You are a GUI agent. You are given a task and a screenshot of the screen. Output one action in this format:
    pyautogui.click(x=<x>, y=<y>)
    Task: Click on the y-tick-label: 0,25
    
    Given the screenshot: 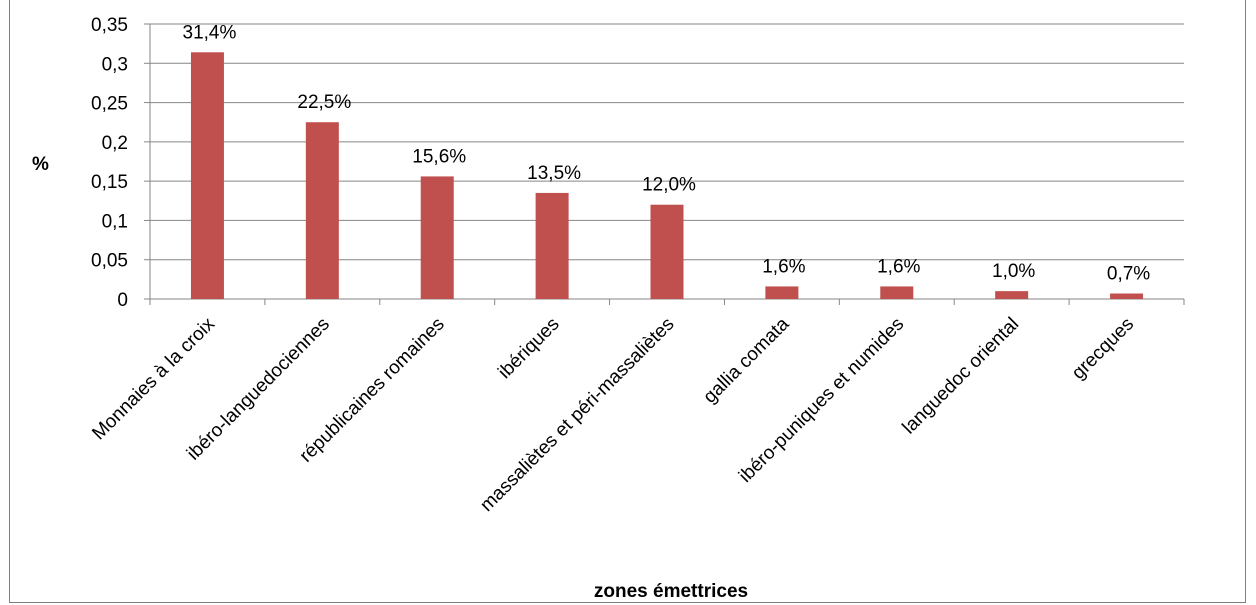 What is the action you would take?
    pyautogui.click(x=109, y=104)
    